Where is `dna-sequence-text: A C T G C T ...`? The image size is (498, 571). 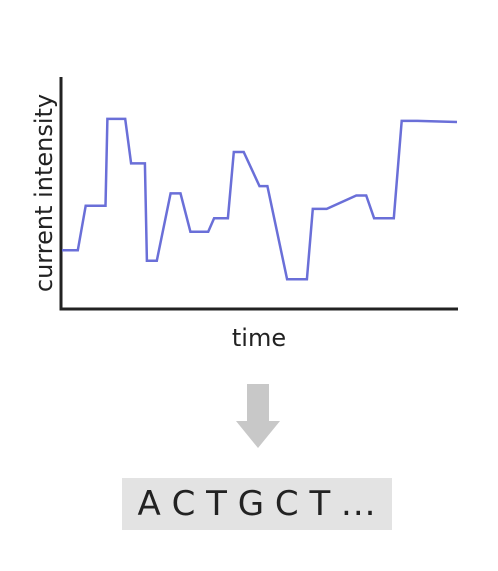 dna-sequence-text: A C T G C T ... is located at coordinates (257, 504).